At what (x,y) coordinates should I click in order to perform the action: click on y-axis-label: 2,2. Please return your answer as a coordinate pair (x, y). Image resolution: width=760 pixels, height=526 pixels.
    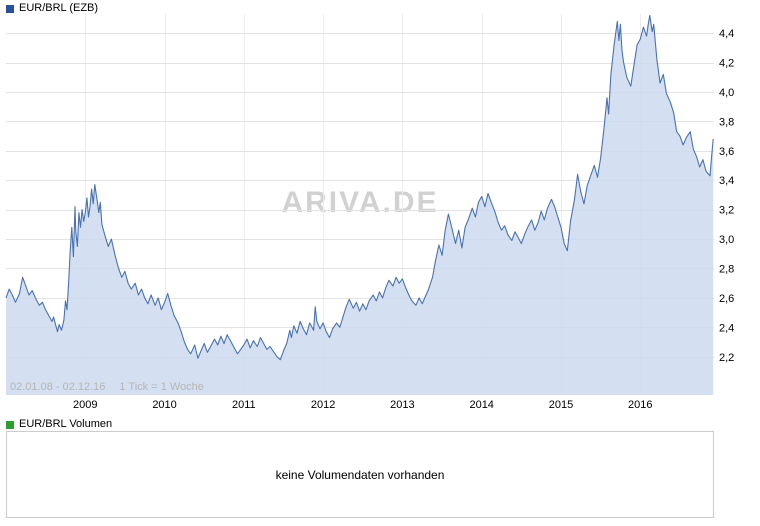
    Looking at the image, I should click on (726, 358).